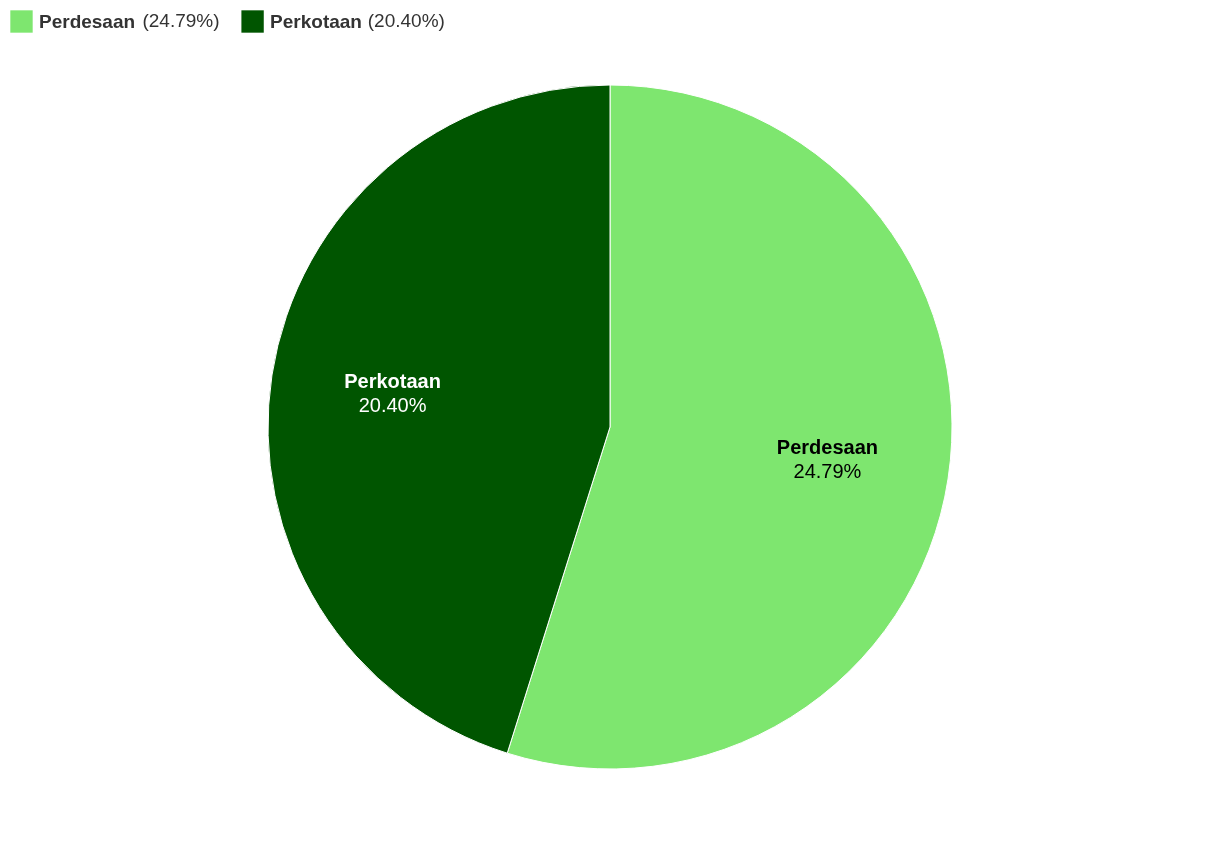 This screenshot has height=854, width=1220. I want to click on data-label: 20.40%, so click(392, 404).